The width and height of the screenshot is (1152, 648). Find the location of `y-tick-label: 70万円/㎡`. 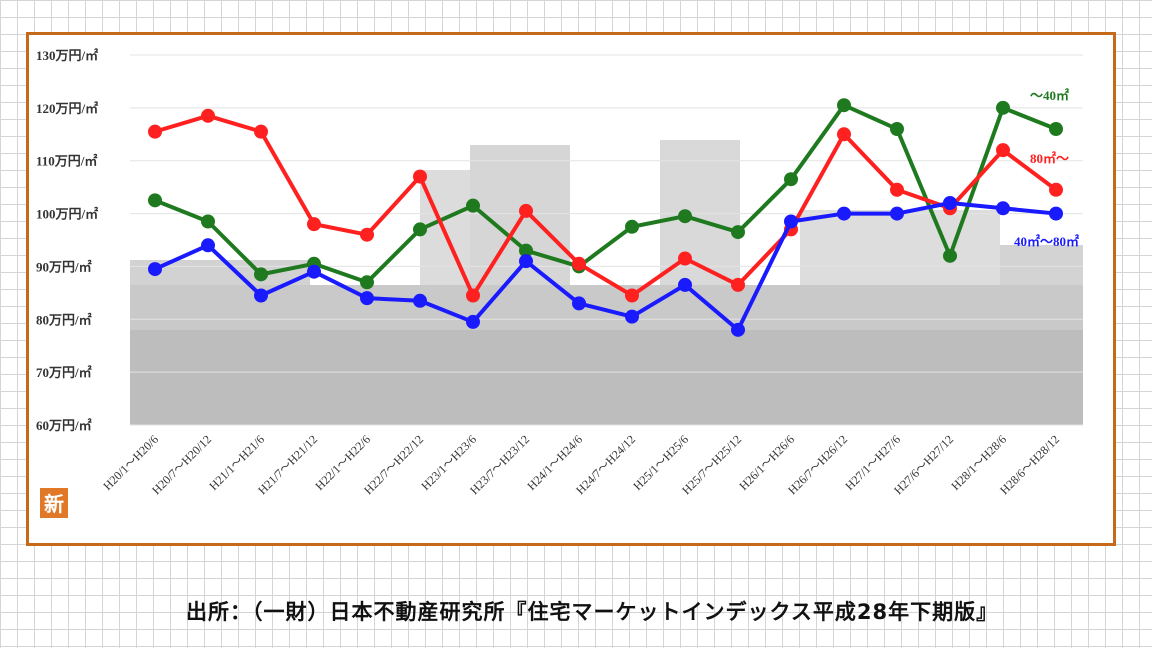

y-tick-label: 70万円/㎡ is located at coordinates (64, 372).